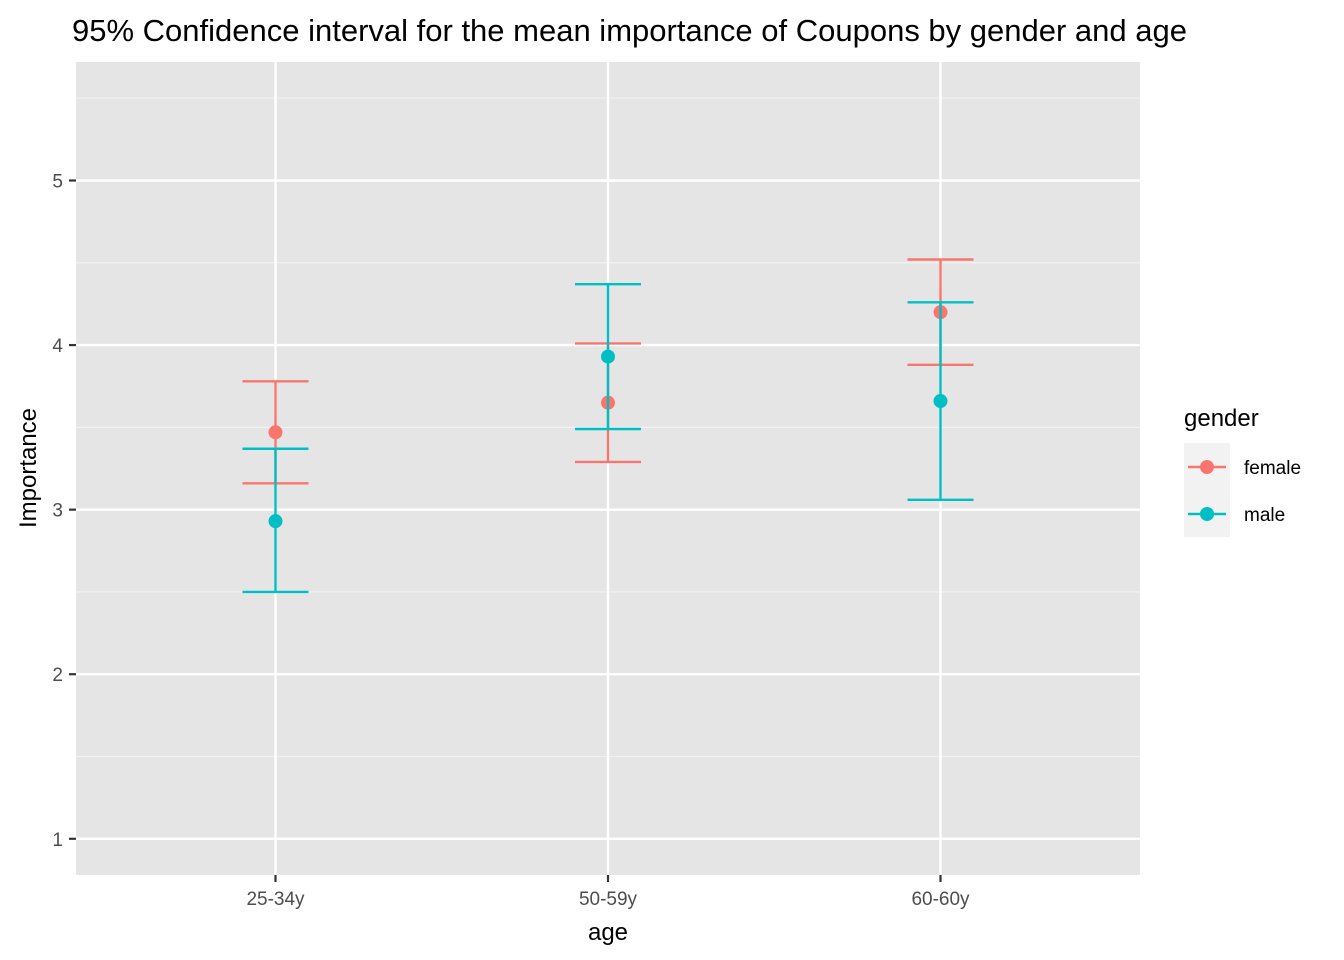 This screenshot has width=1344, height=960. I want to click on x-tick-label: 60-60y, so click(940, 899).